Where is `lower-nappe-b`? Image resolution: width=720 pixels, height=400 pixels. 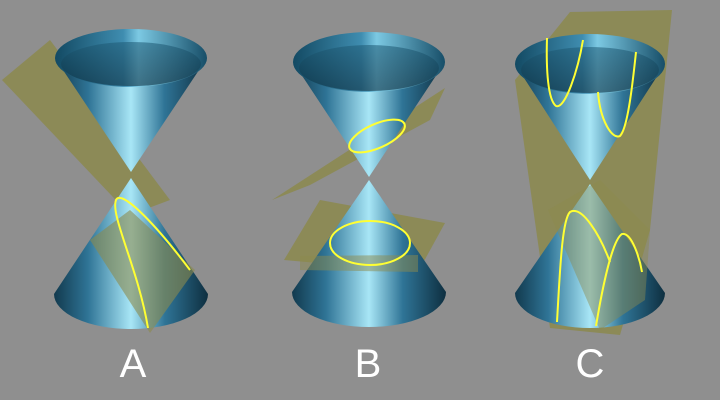 lower-nappe-b is located at coordinates (369, 253).